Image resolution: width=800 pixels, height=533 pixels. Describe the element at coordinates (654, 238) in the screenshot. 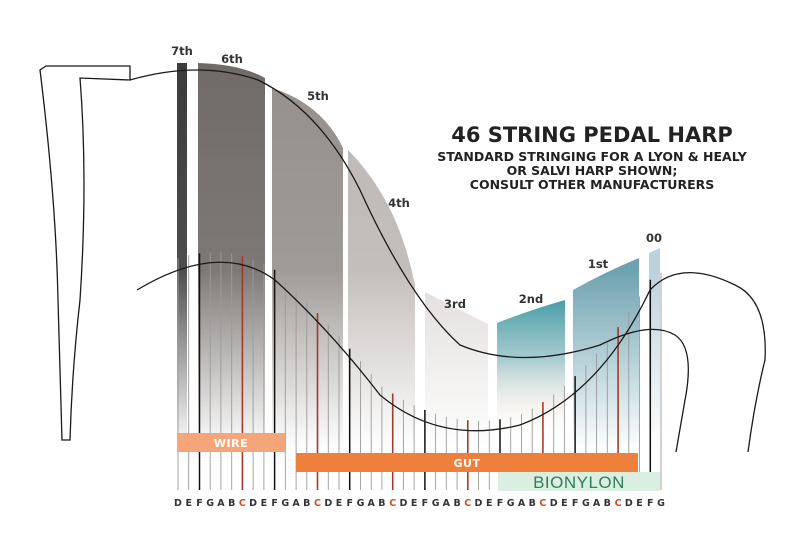

I see `octave-label-00: 00` at that location.